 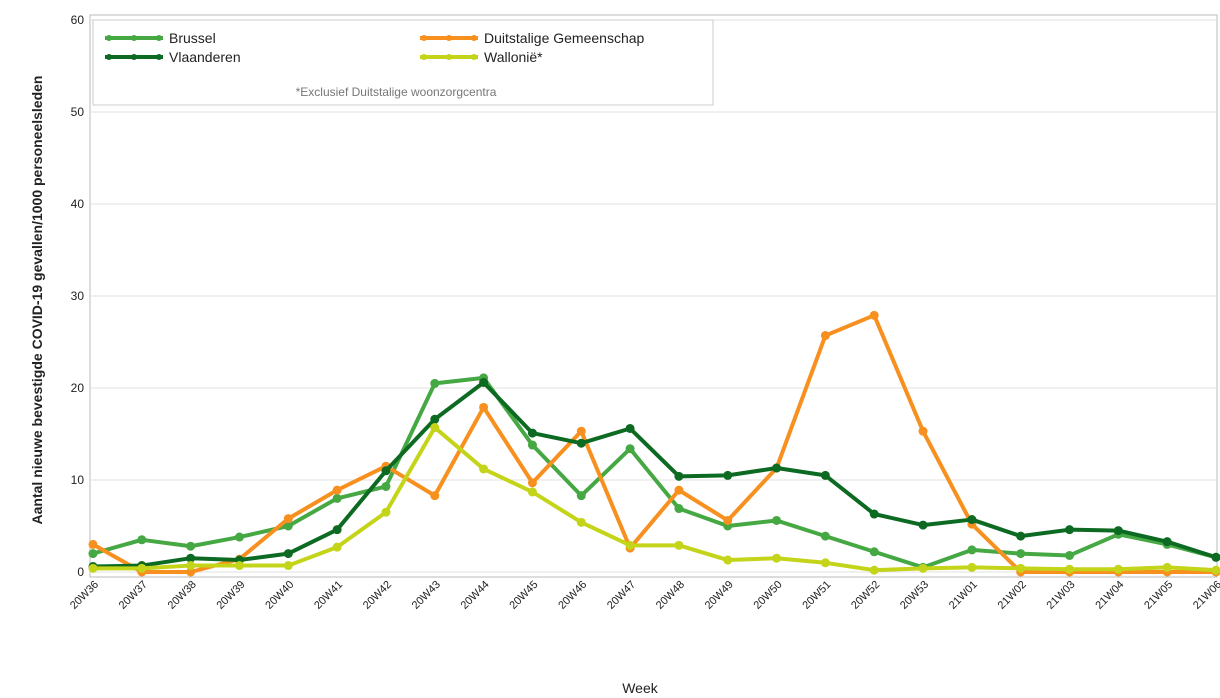 What do you see at coordinates (78, 480) in the screenshot?
I see `y-tick-label: 10` at bounding box center [78, 480].